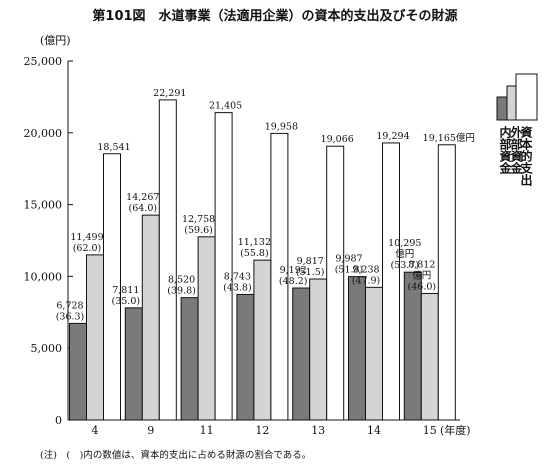 The image size is (560, 470). Describe the element at coordinates (87, 248) in the screenshot. I see `label-line: (62.0)` at that location.